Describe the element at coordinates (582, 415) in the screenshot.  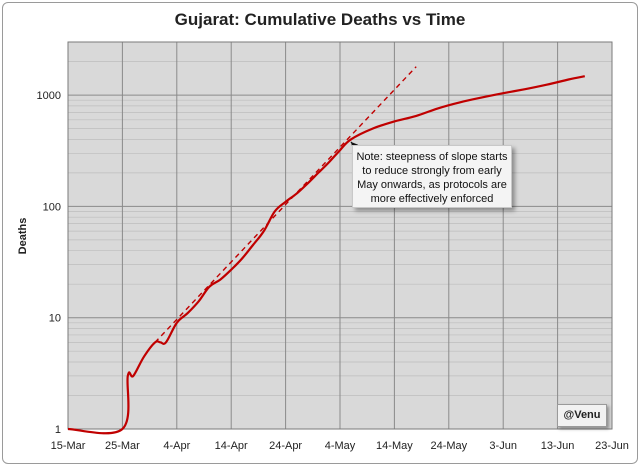
I see `credit-label: @Venu` at that location.